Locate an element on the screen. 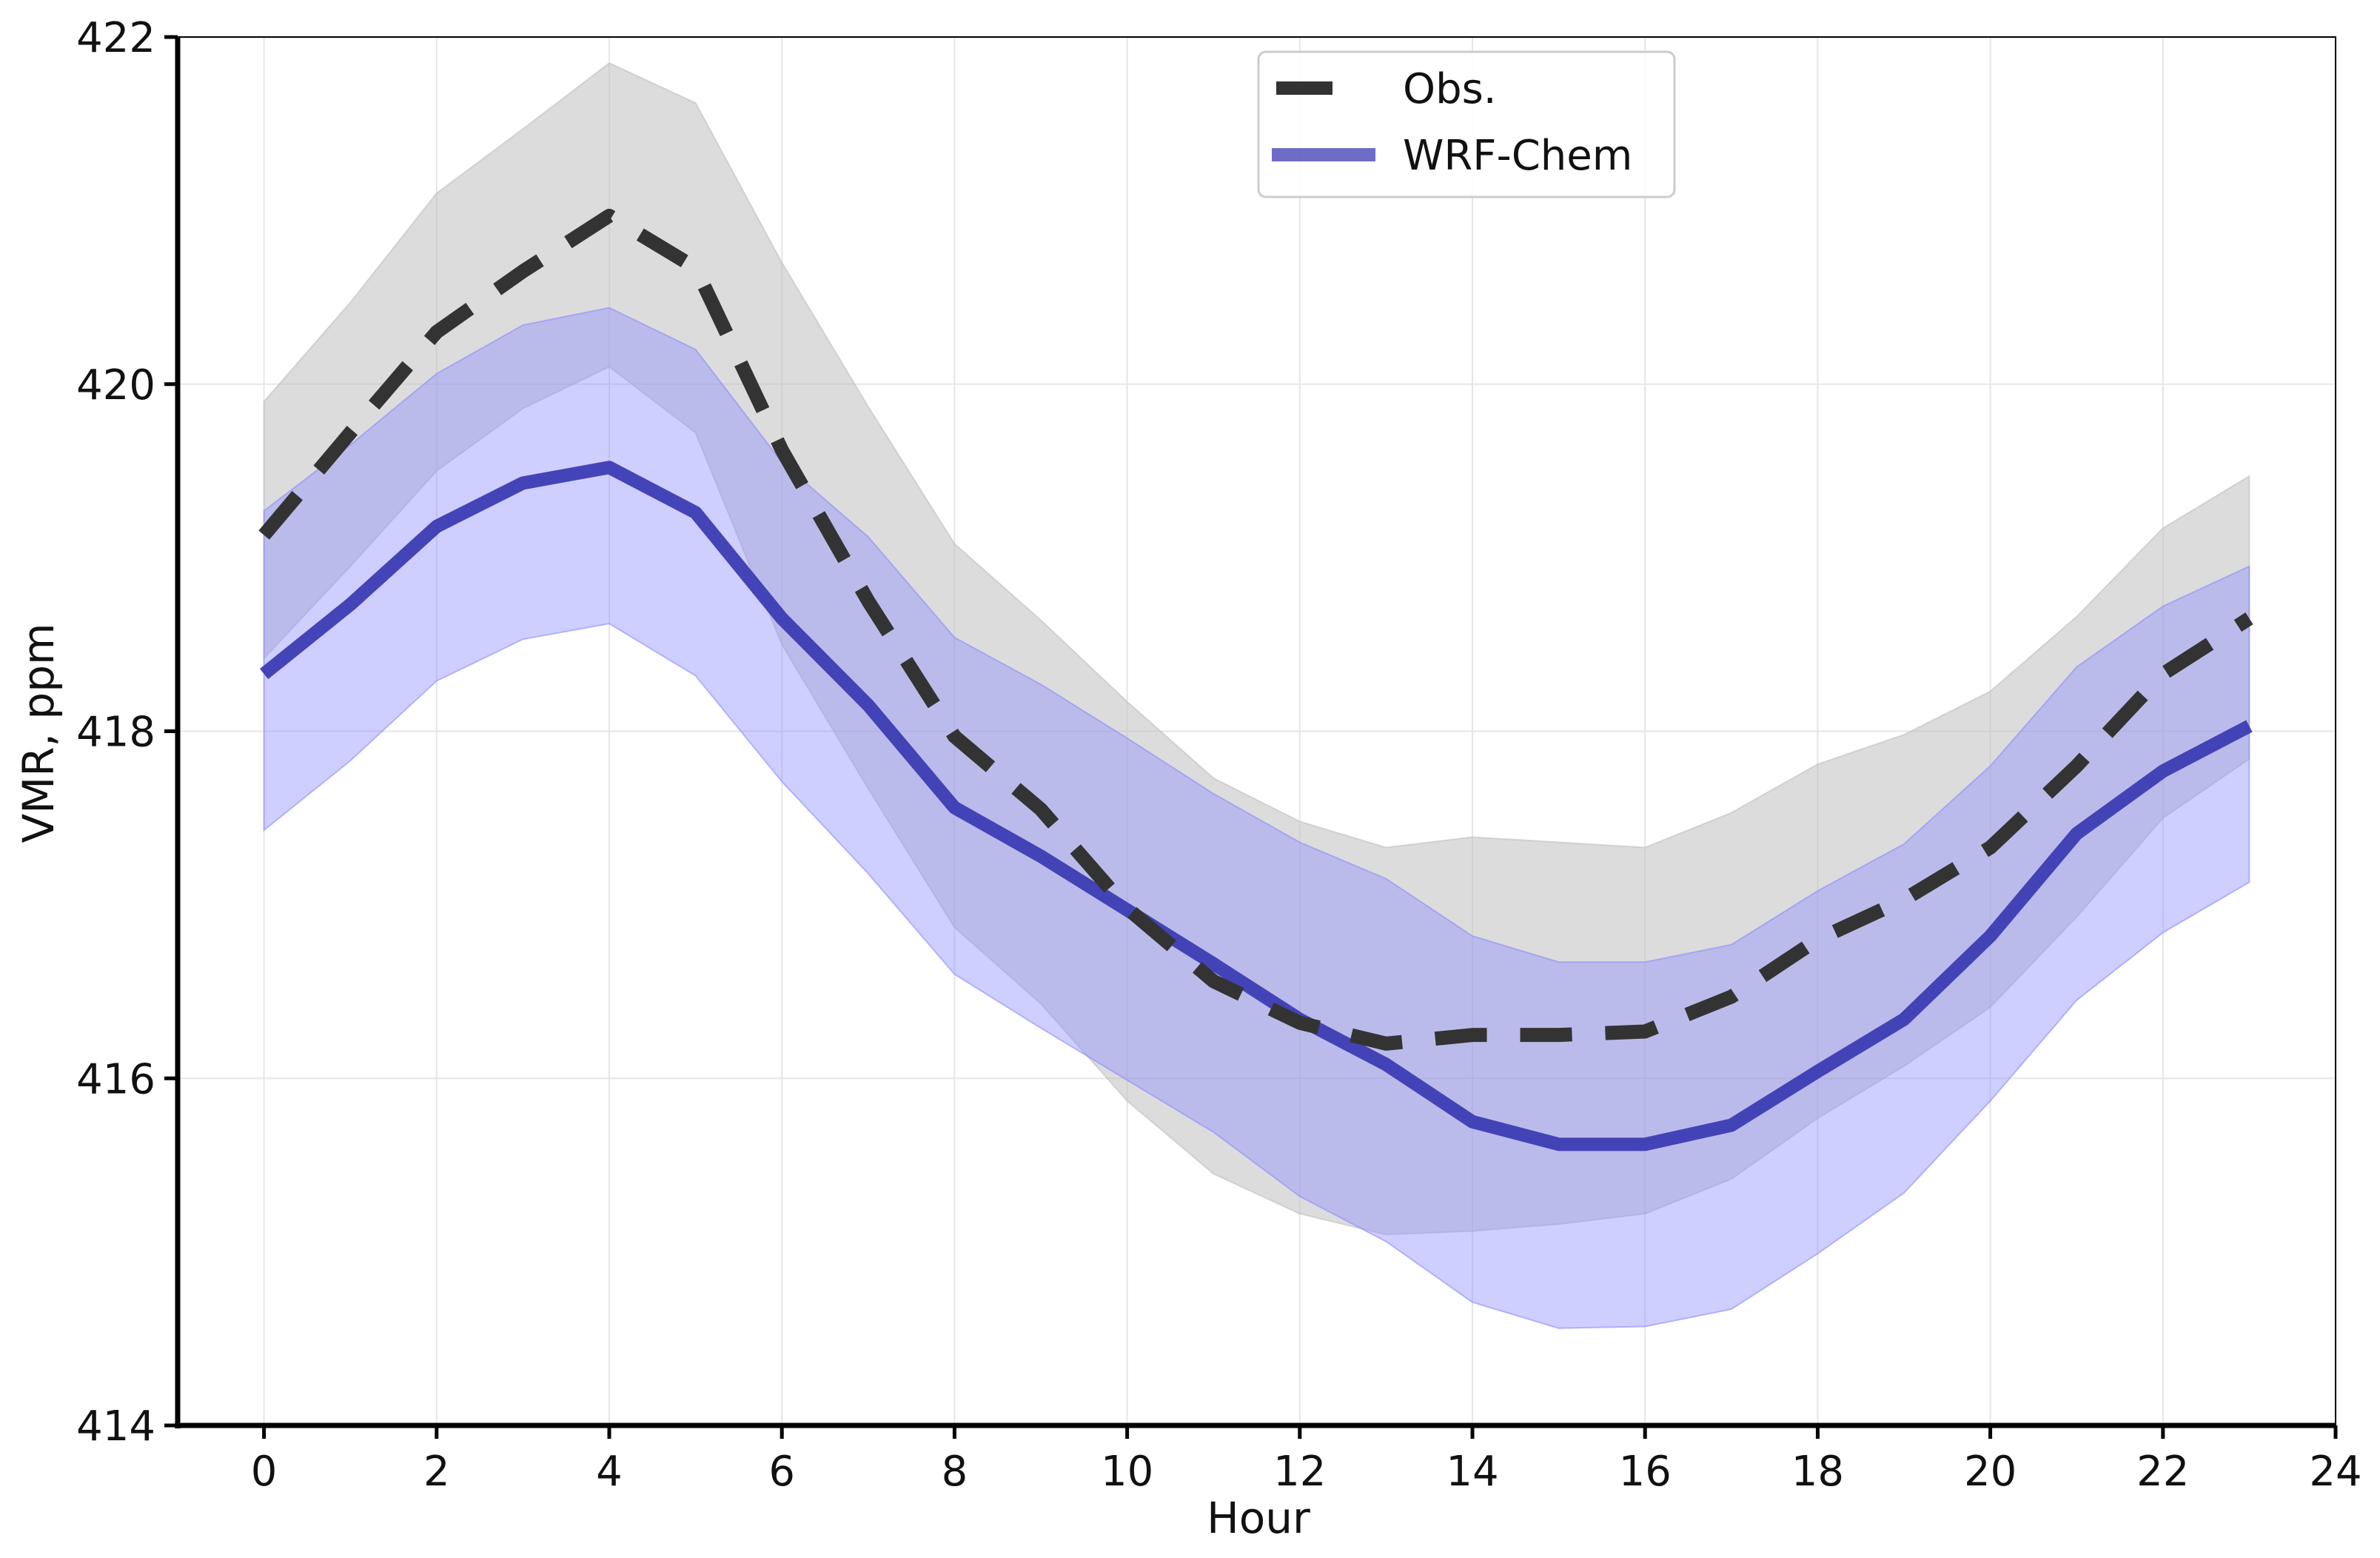 This screenshot has width=2380, height=1558. x-tick-label: 12 is located at coordinates (1299, 1472).